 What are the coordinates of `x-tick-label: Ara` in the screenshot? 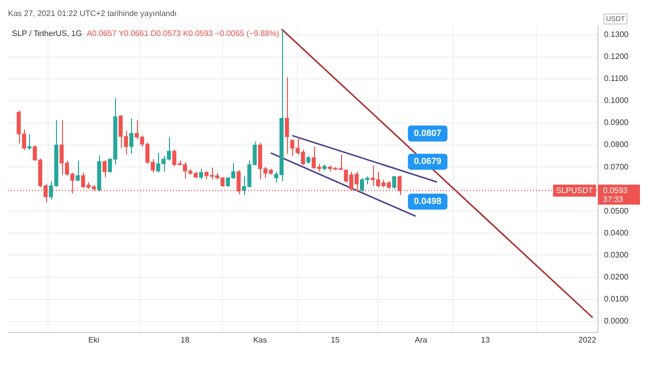 It's located at (421, 339).